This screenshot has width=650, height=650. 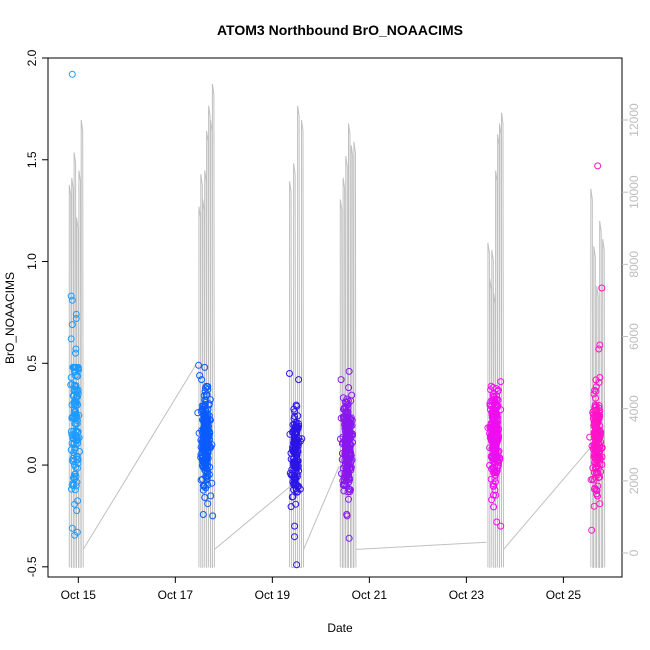 I want to click on x-axis: Oct 15 Oct 17 Oct 19 Oct 21 Oct 23 Oct 25, so click(x=321, y=589).